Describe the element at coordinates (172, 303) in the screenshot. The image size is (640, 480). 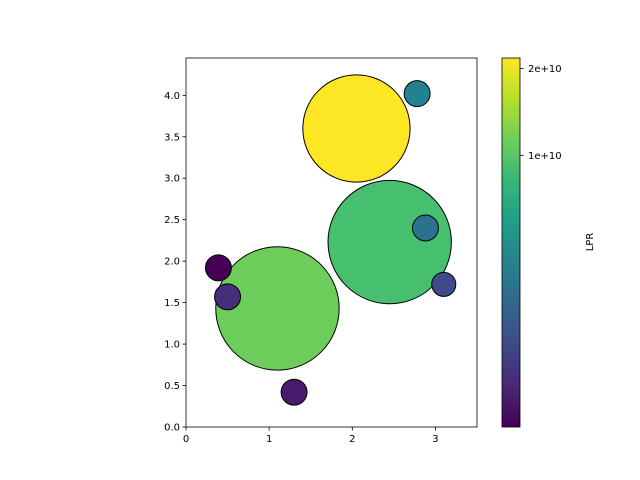
I see `y-tick-label: 1.5` at that location.